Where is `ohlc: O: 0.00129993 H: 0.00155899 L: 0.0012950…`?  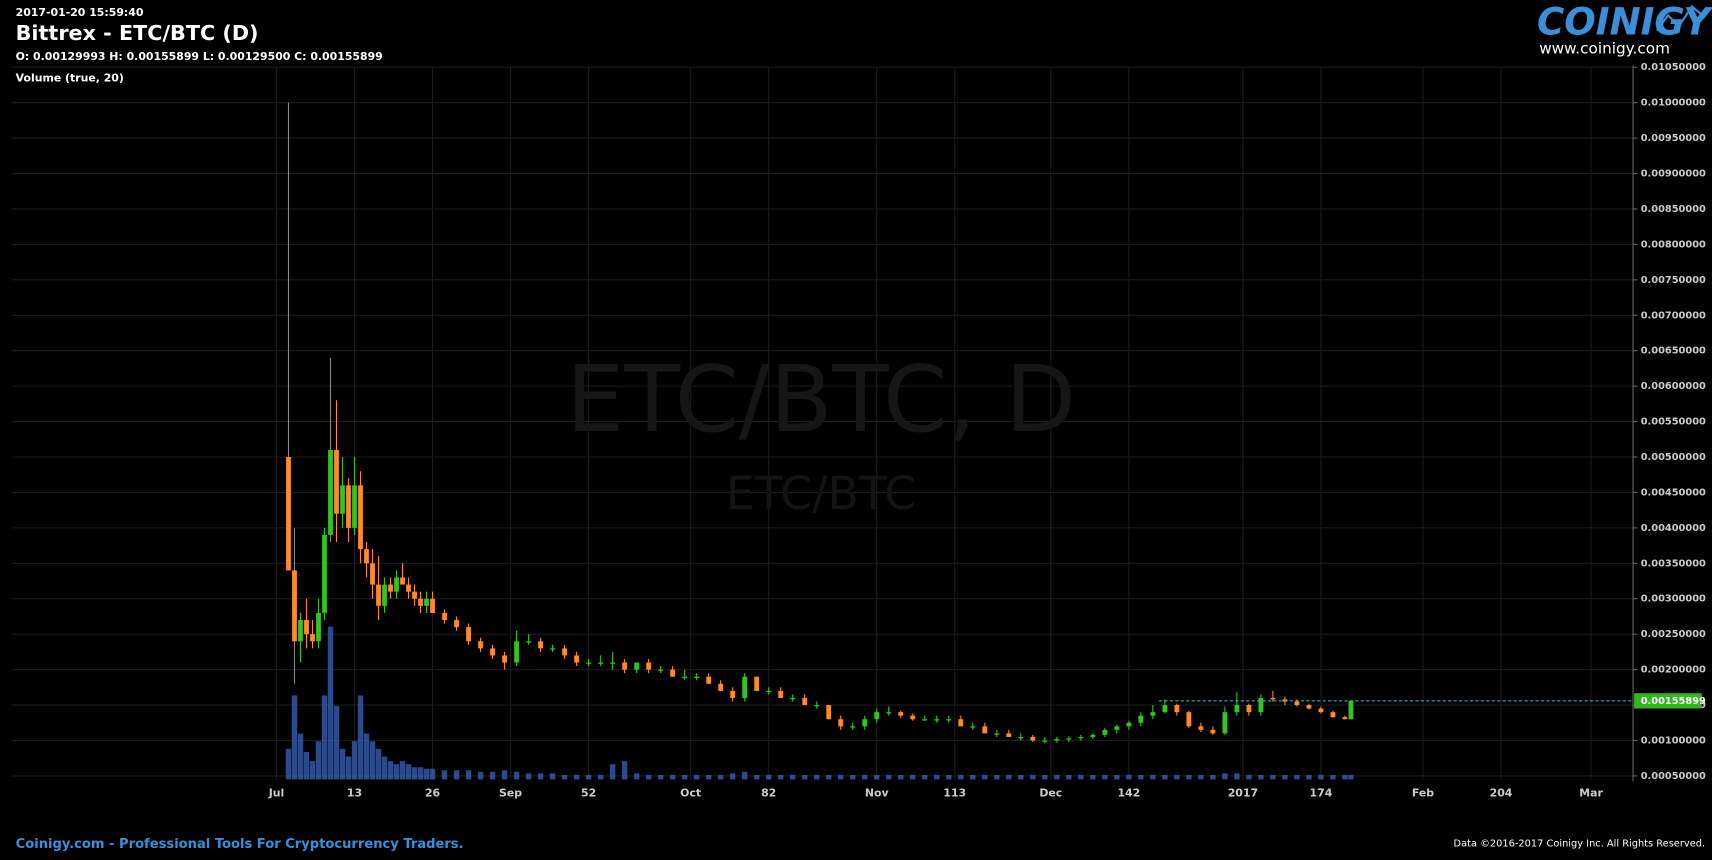
ohlc: O: 0.00129993 H: 0.00155899 L: 0.0012950… is located at coordinates (199, 56).